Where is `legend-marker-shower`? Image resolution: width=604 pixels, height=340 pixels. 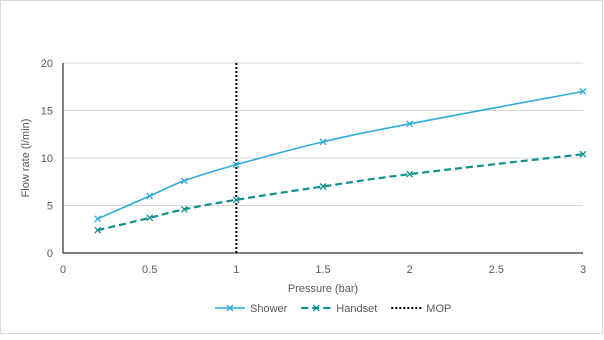
legend-marker-shower is located at coordinates (230, 308).